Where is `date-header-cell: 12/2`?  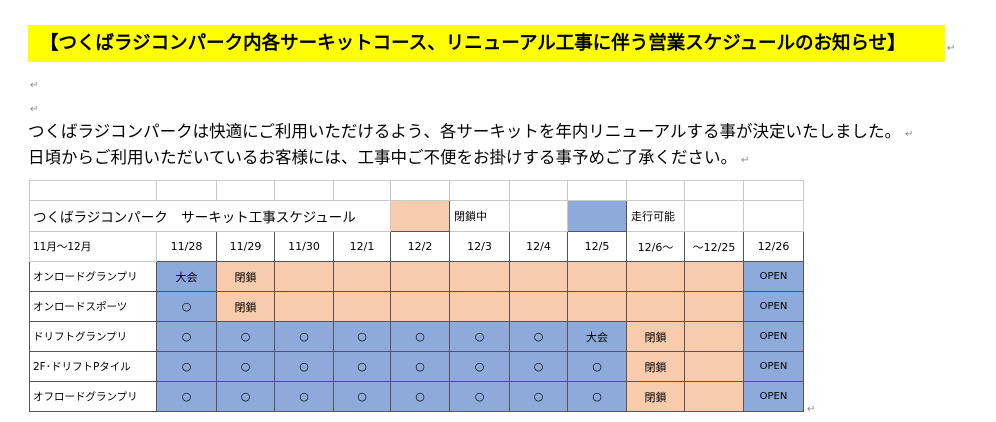
date-header-cell: 12/2 is located at coordinates (420, 246).